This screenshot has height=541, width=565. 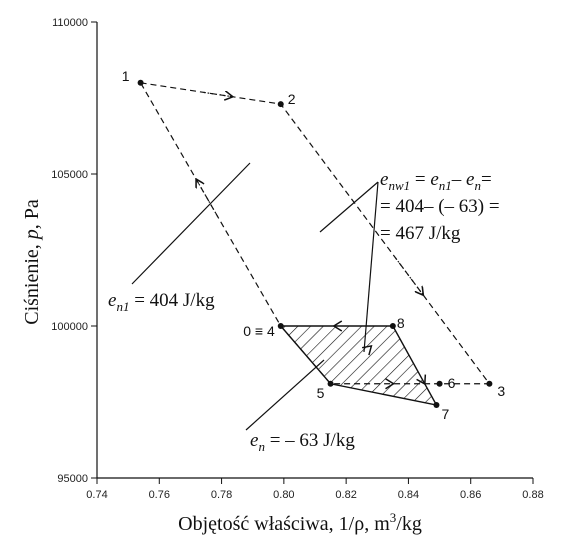 What do you see at coordinates (408, 495) in the screenshot?
I see `x-tick-label: 0.84` at bounding box center [408, 495].